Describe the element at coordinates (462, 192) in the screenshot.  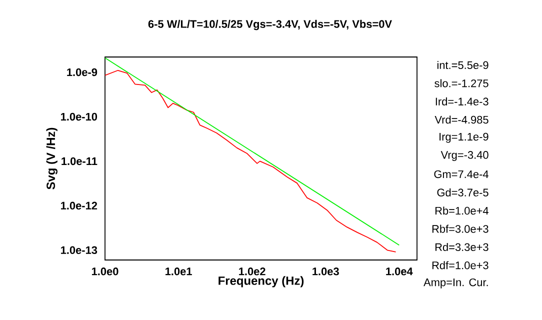
I see `text: Gd=3.7e-5` at that location.